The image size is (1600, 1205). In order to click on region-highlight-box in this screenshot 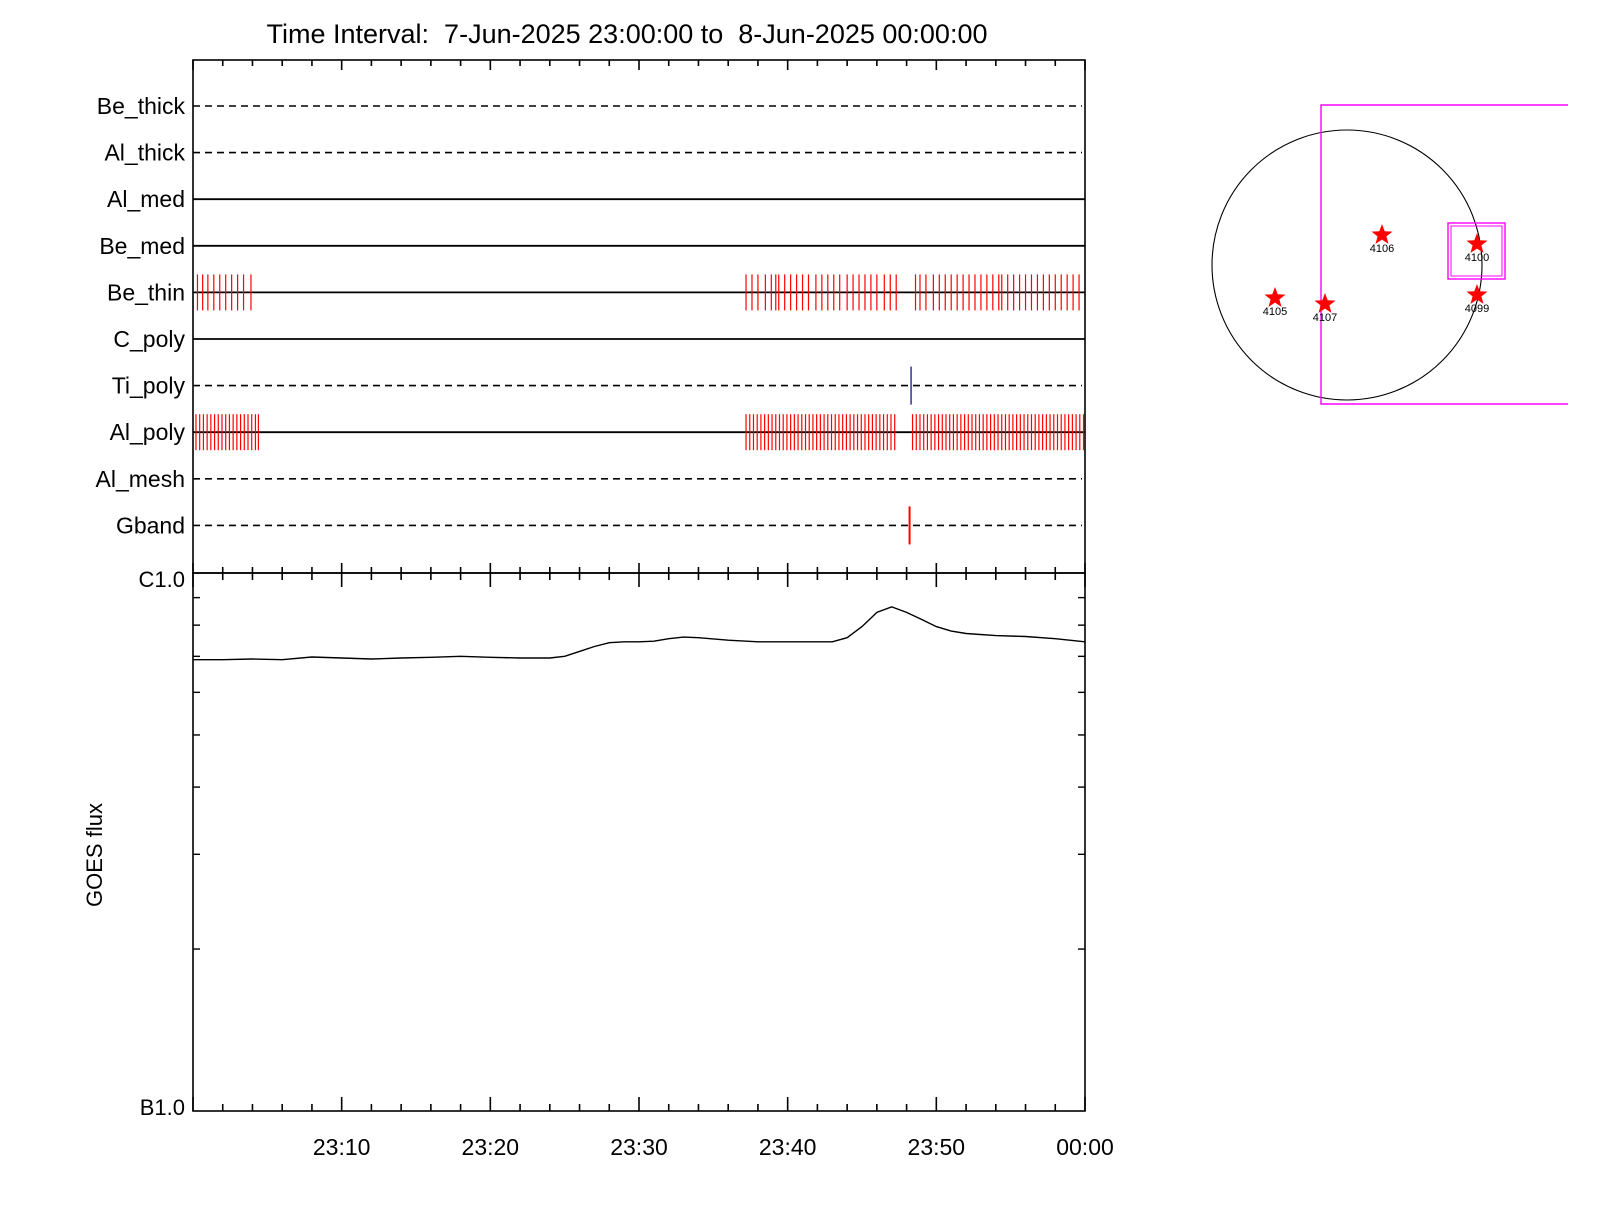, I will do `click(1476, 251)`.